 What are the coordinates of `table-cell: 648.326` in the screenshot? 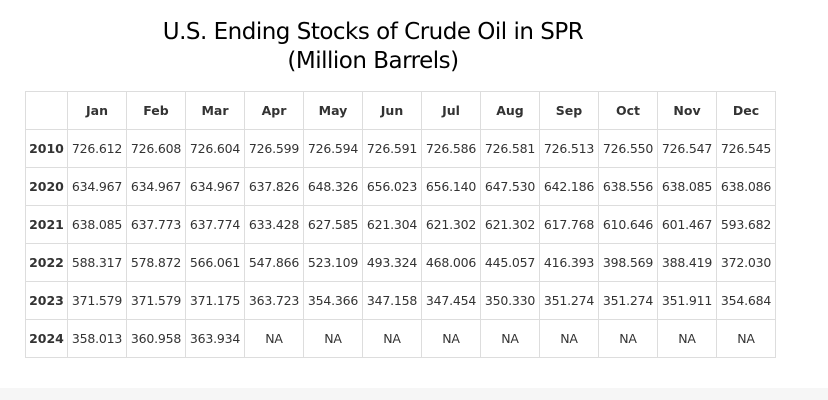 It's located at (333, 186).